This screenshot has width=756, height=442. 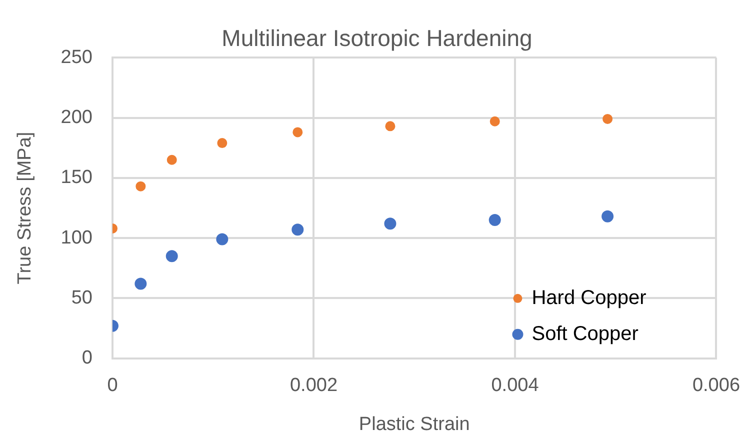 I want to click on y-tick-label: 250, so click(x=76, y=57).